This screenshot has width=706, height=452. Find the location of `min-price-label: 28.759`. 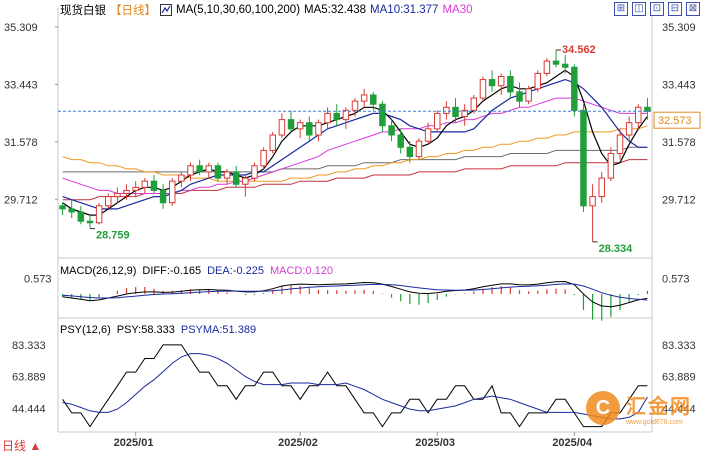

min-price-label: 28.759 is located at coordinates (113, 236).